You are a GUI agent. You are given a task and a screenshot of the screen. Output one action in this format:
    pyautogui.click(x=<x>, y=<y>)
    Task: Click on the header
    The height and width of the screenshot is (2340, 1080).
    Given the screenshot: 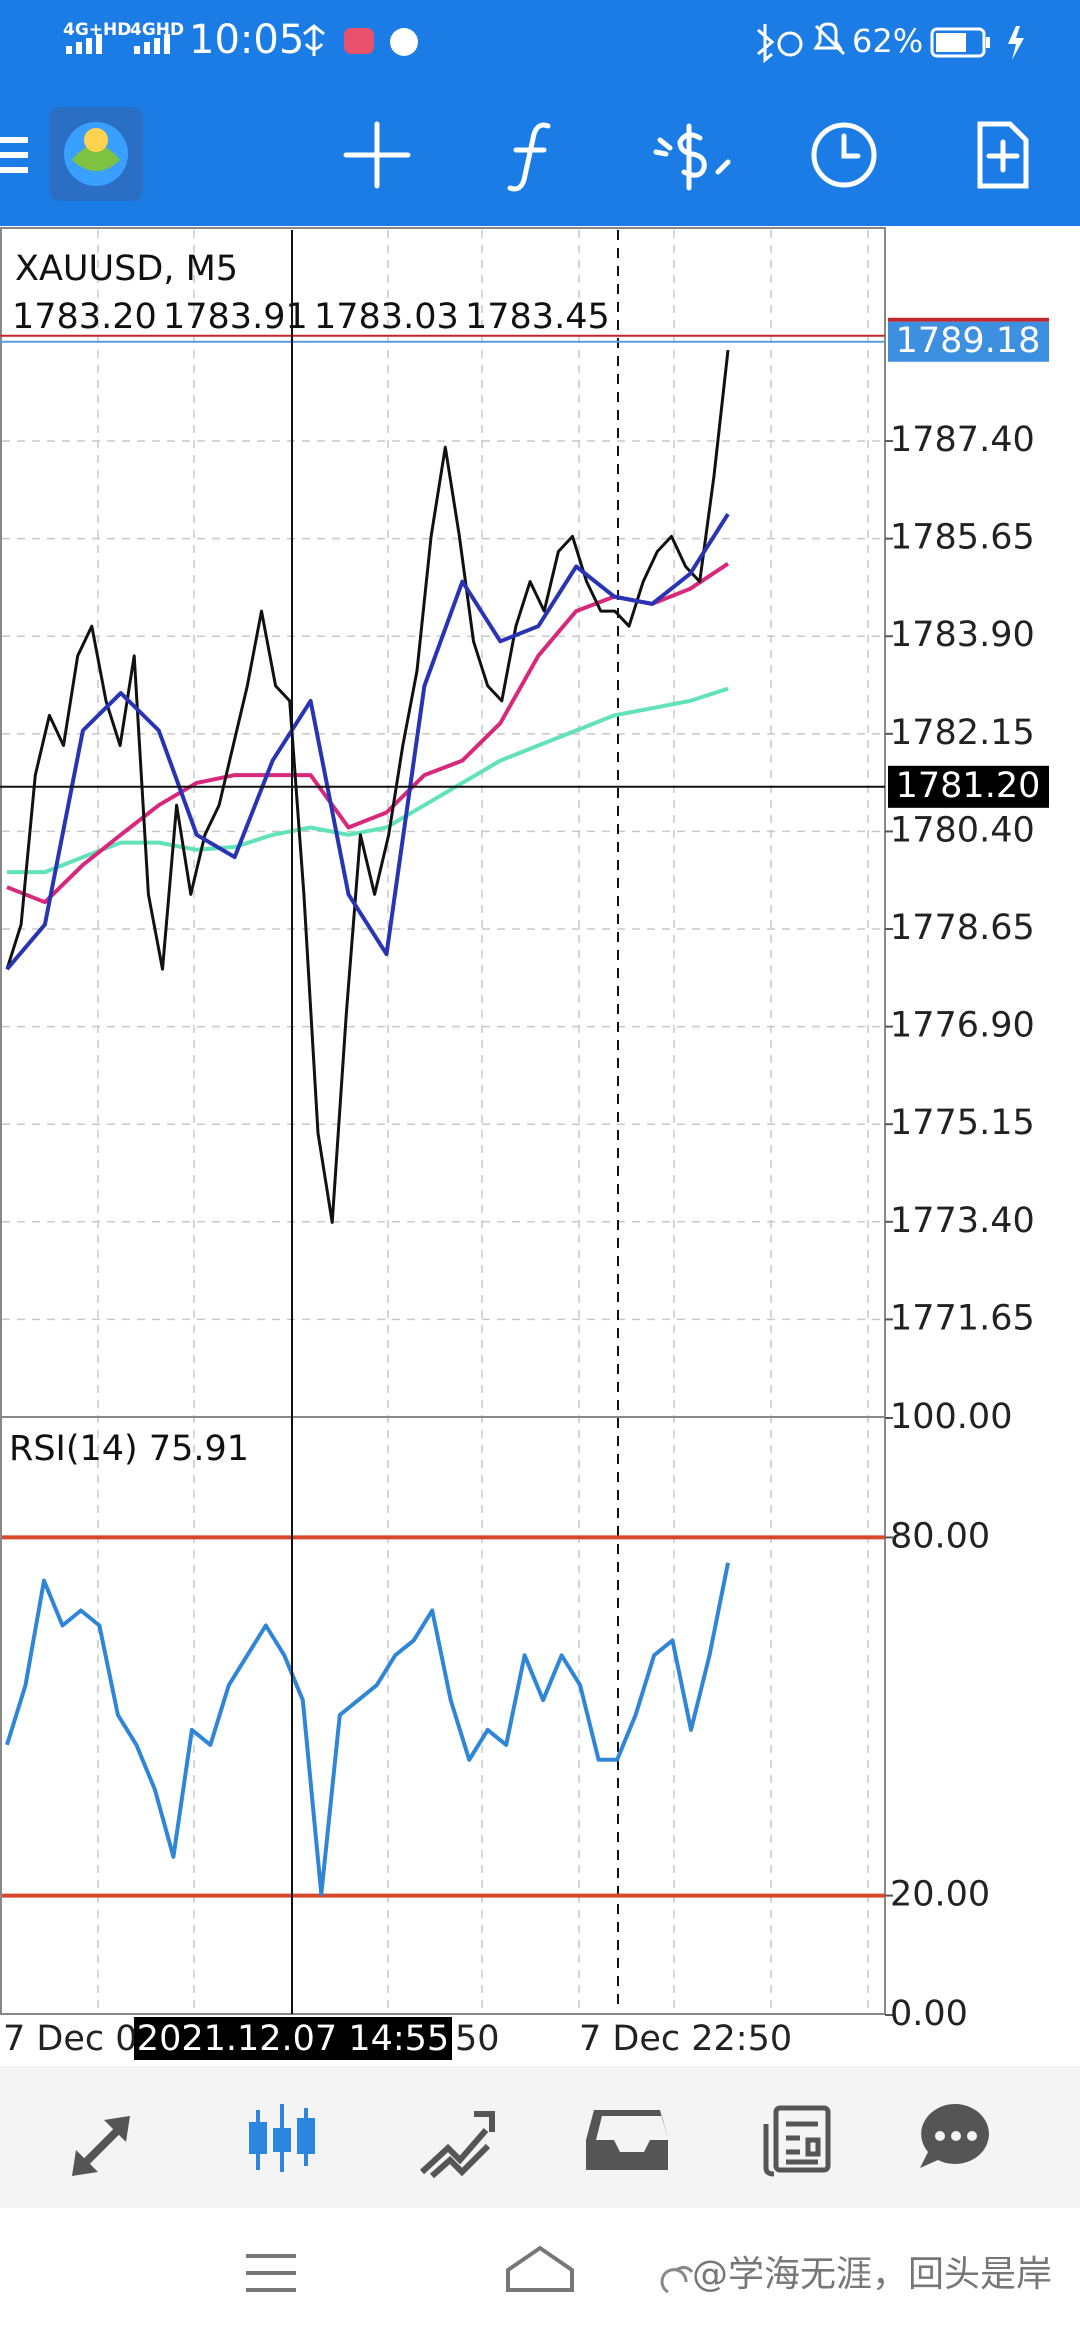 What is the action you would take?
    pyautogui.click(x=540, y=113)
    